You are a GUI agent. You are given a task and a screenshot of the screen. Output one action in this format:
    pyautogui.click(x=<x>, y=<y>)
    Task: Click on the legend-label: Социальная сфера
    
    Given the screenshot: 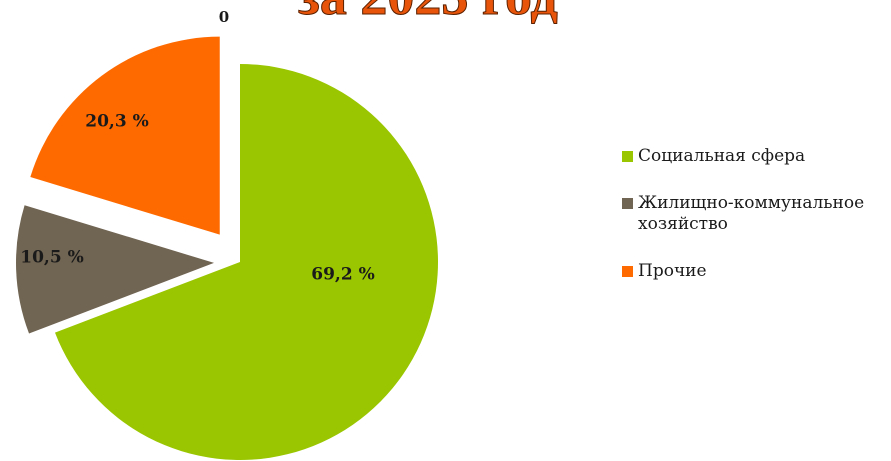 What is the action you would take?
    pyautogui.click(x=722, y=156)
    